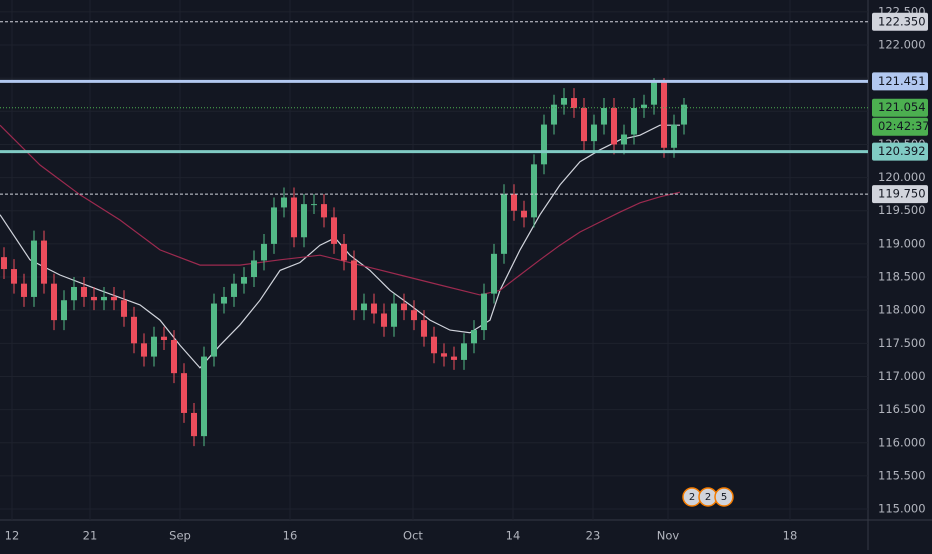 This screenshot has width=932, height=554. I want to click on x-tick-label: 16, so click(290, 536).